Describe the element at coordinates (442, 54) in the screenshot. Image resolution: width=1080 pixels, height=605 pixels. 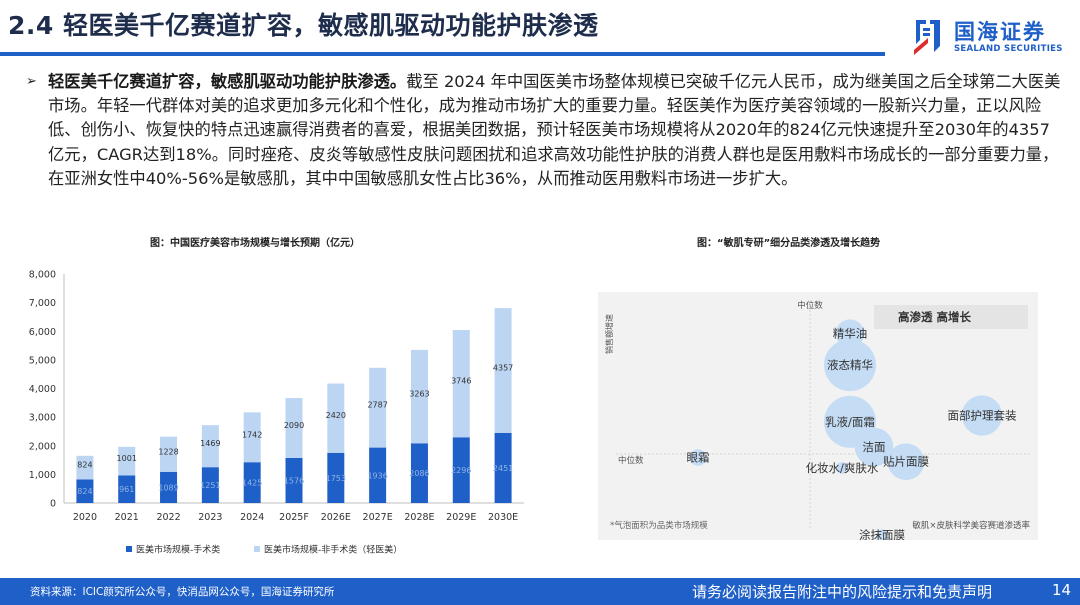
I see `title-divider` at that location.